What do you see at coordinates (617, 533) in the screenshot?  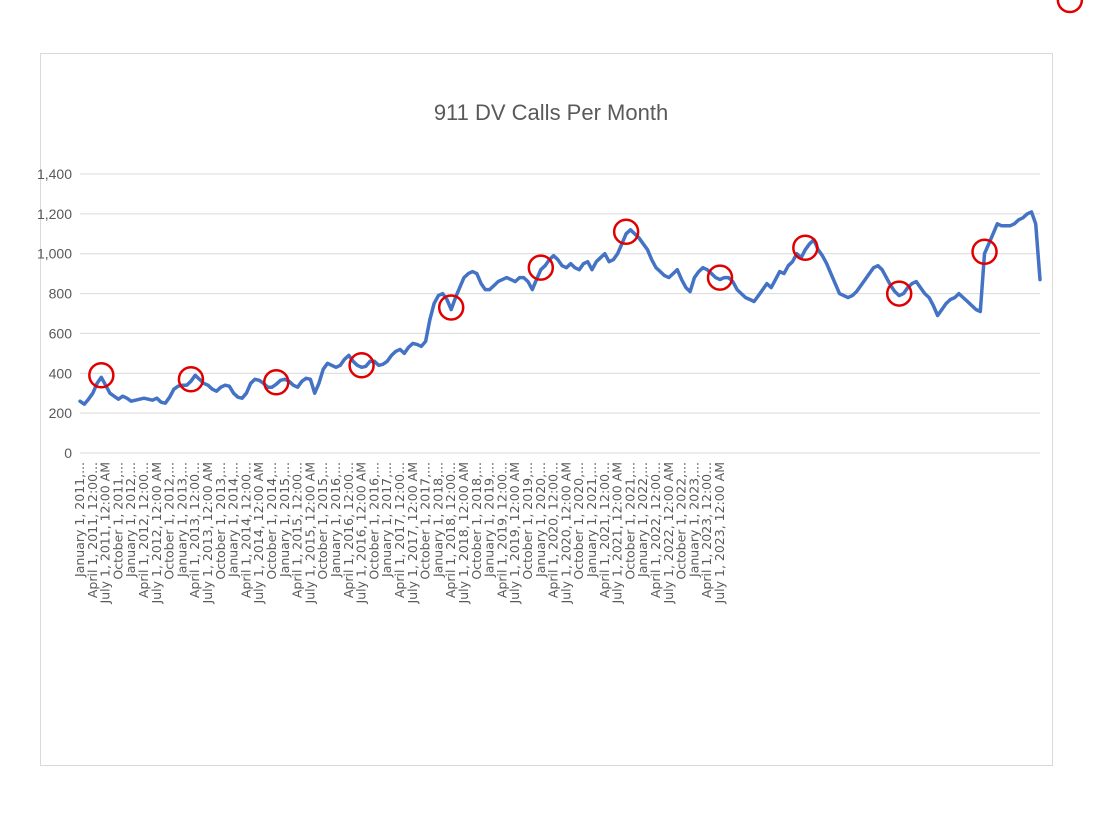 I see `x-tick-label: July 1, 2021, 12:00 AM` at bounding box center [617, 533].